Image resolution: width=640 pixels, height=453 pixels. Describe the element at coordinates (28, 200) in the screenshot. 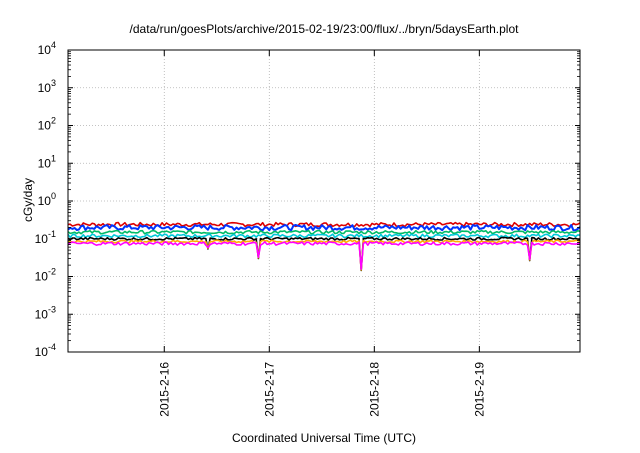

I see `y-axis-label: cGy/day` at that location.